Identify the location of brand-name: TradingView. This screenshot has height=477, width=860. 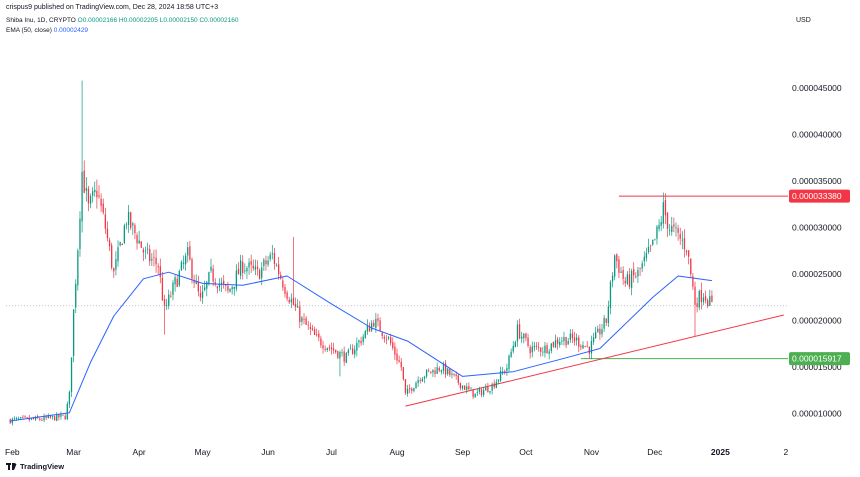
(42, 466).